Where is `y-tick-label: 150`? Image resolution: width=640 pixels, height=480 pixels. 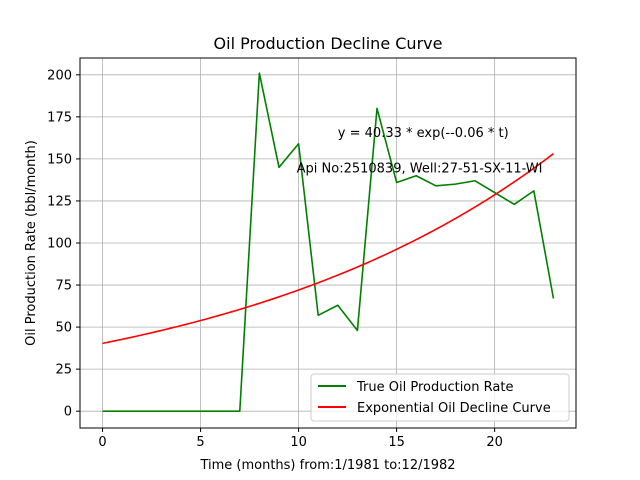
y-tick-label: 150 is located at coordinates (59, 159).